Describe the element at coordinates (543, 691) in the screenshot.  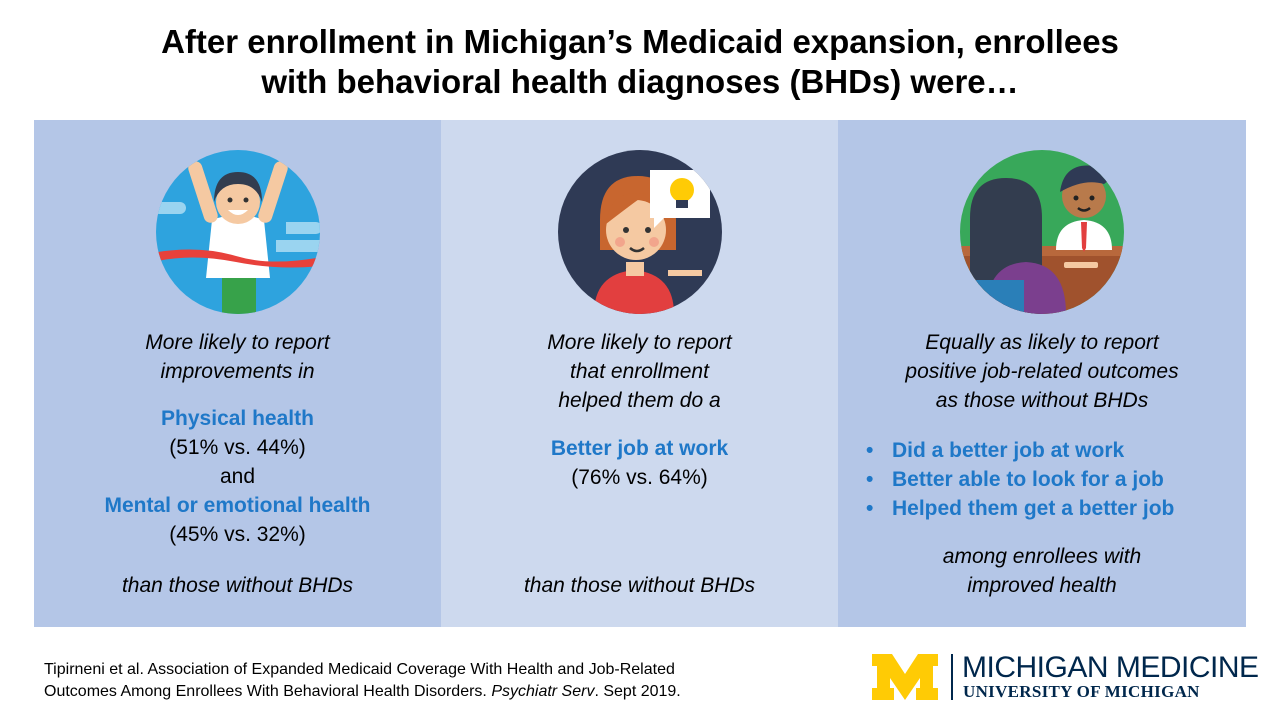
I see `citation-journal: Psychiatr Serv` at that location.